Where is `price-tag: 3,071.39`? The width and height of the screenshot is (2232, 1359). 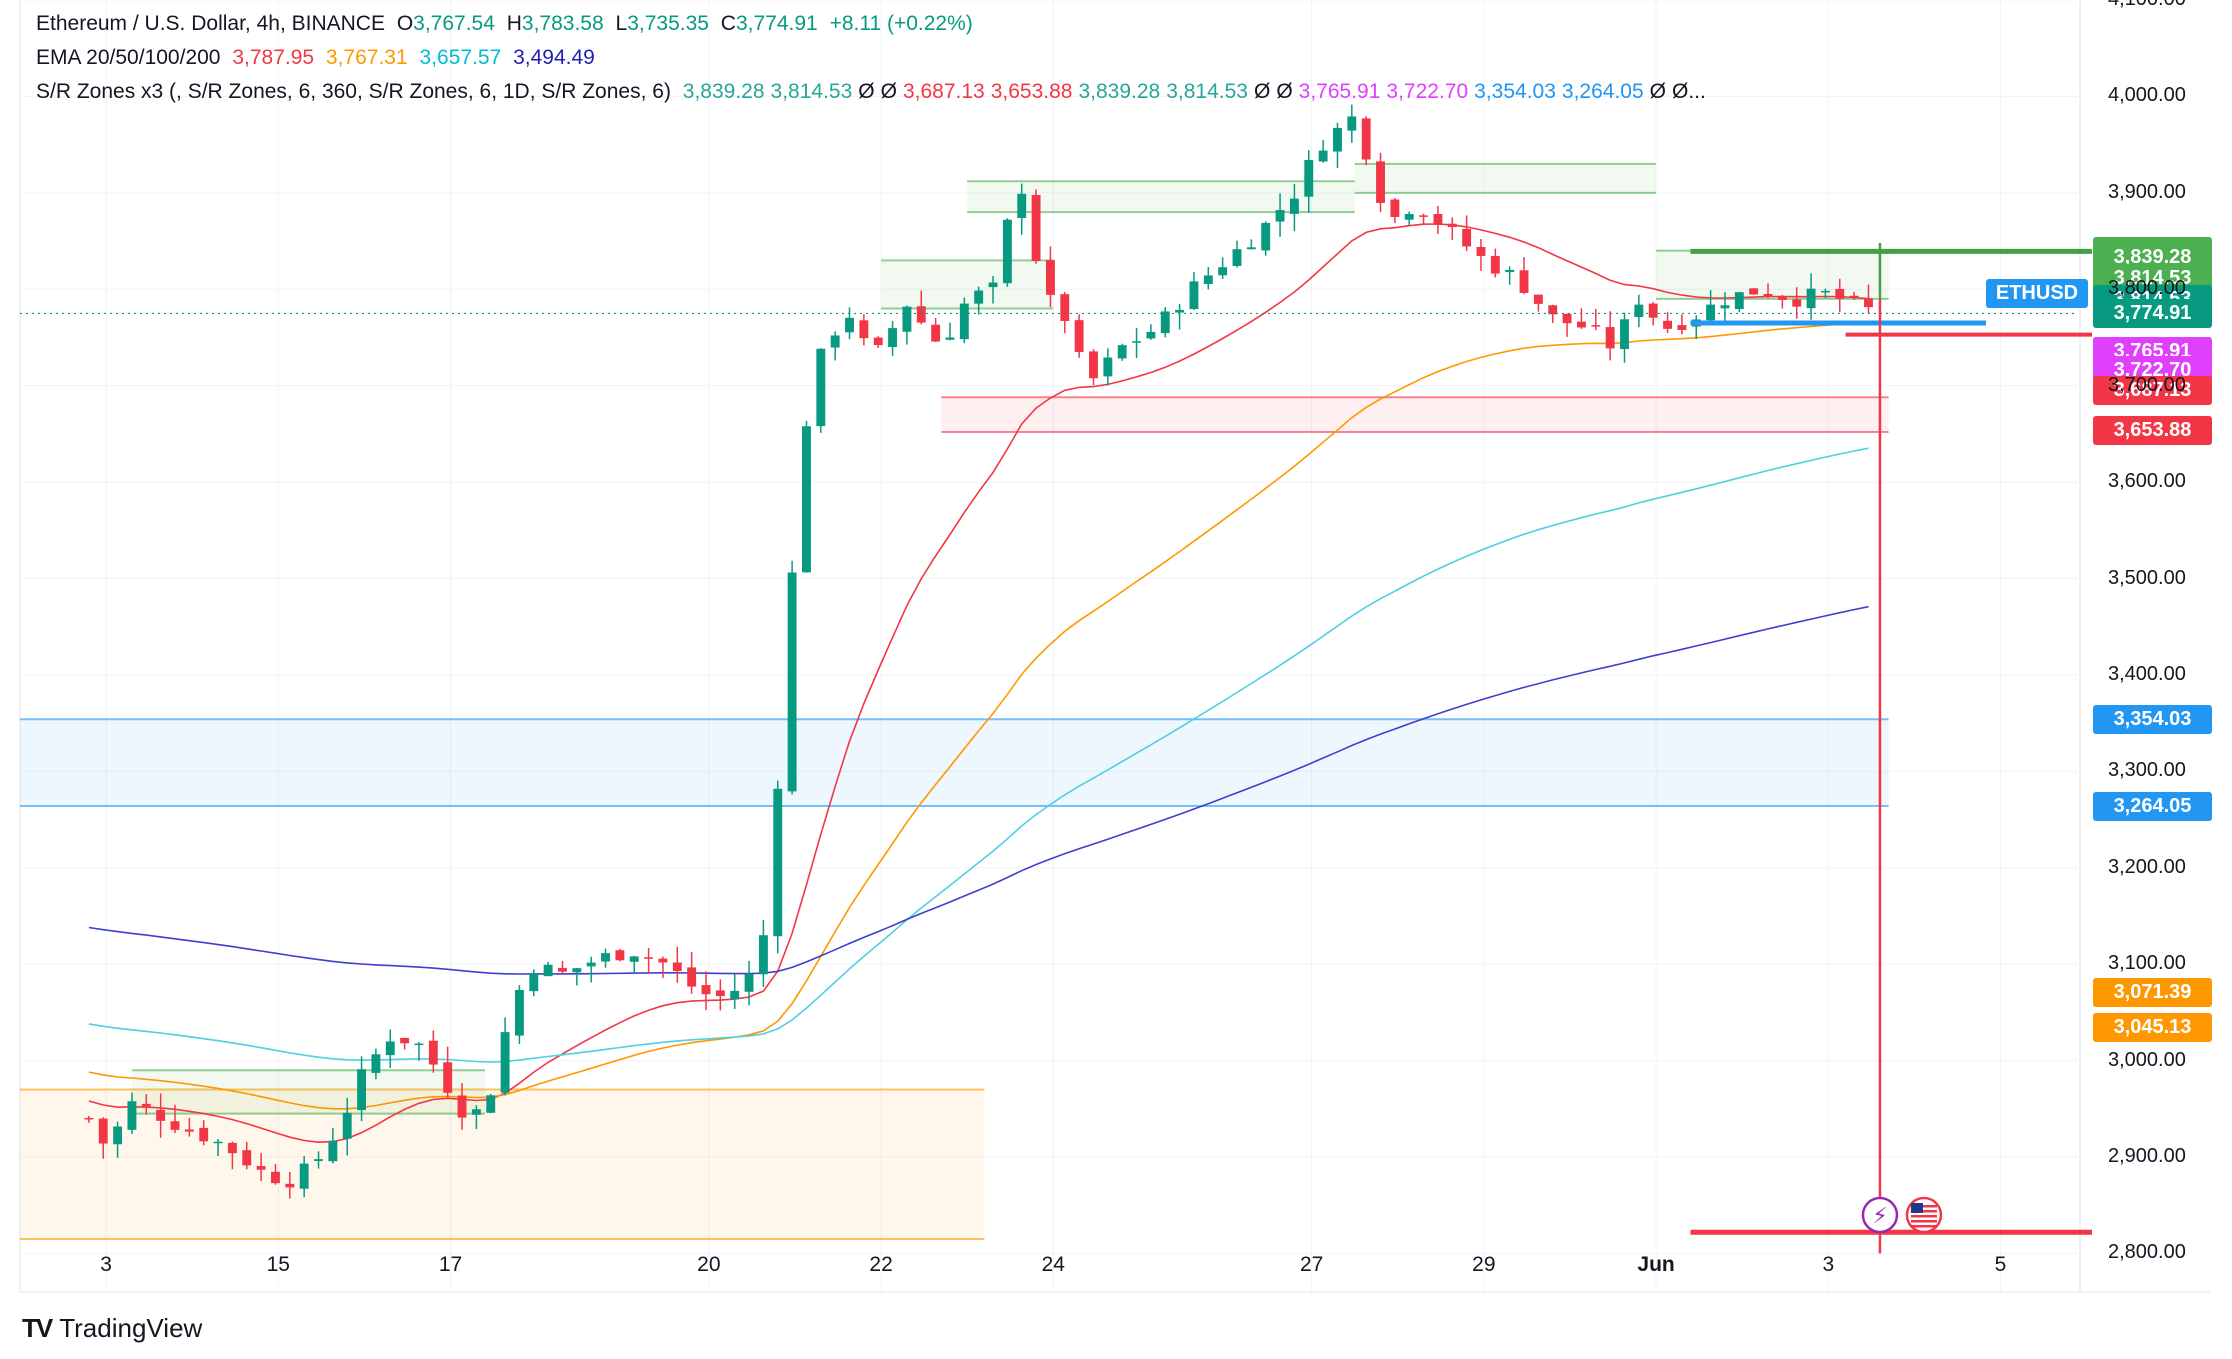
price-tag: 3,071.39 is located at coordinates (2152, 993).